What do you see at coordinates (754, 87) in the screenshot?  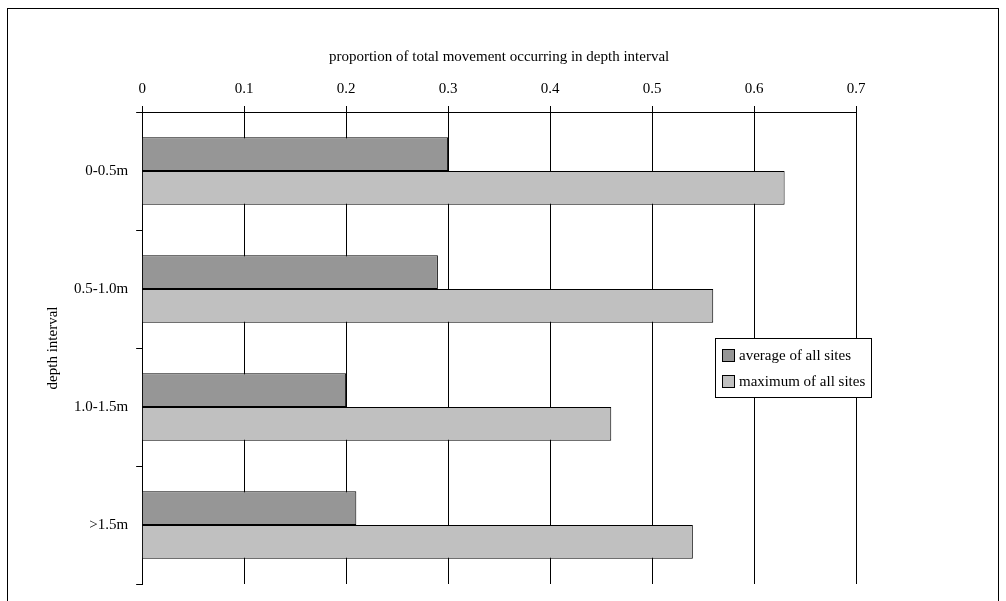 I see `x-tick-label: 0.6` at bounding box center [754, 87].